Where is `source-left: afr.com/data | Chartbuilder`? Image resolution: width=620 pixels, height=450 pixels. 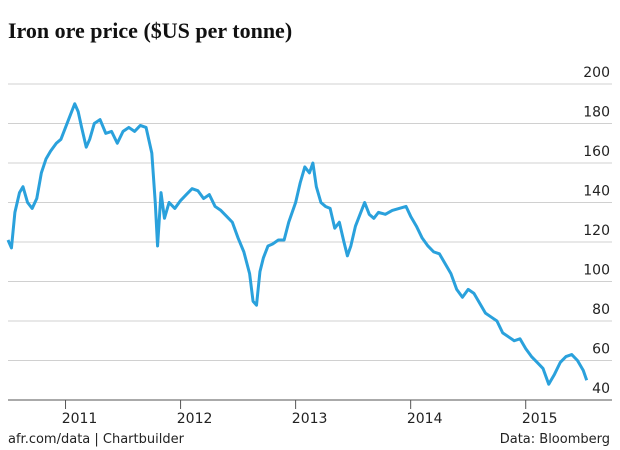
source-left: afr.com/data | Chartbuilder is located at coordinates (96, 439).